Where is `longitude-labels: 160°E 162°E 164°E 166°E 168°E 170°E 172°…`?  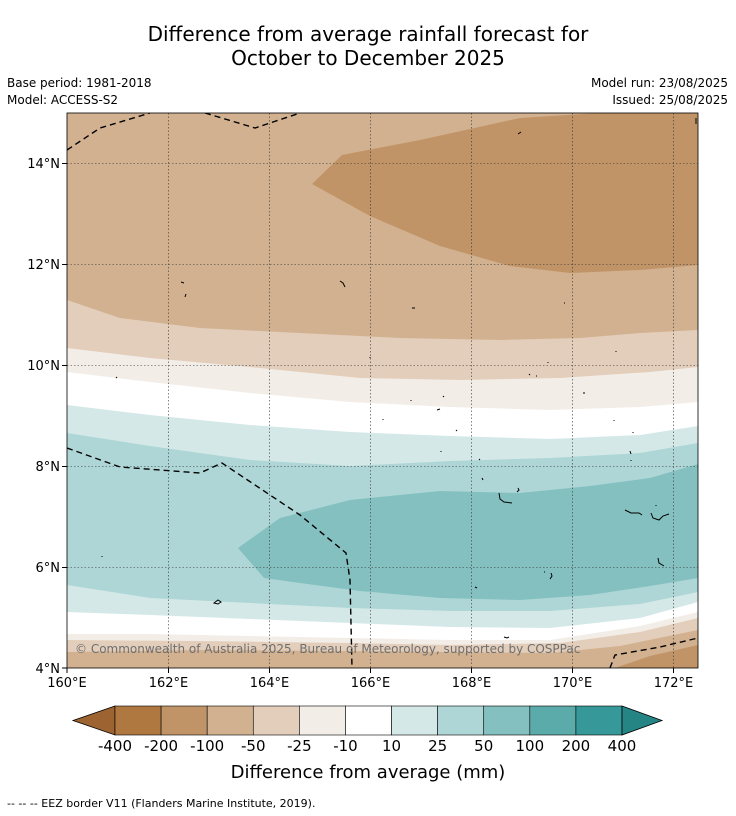
longitude-labels: 160°E 162°E 164°E 166°E 168°E 170°E 172°… is located at coordinates (370, 683).